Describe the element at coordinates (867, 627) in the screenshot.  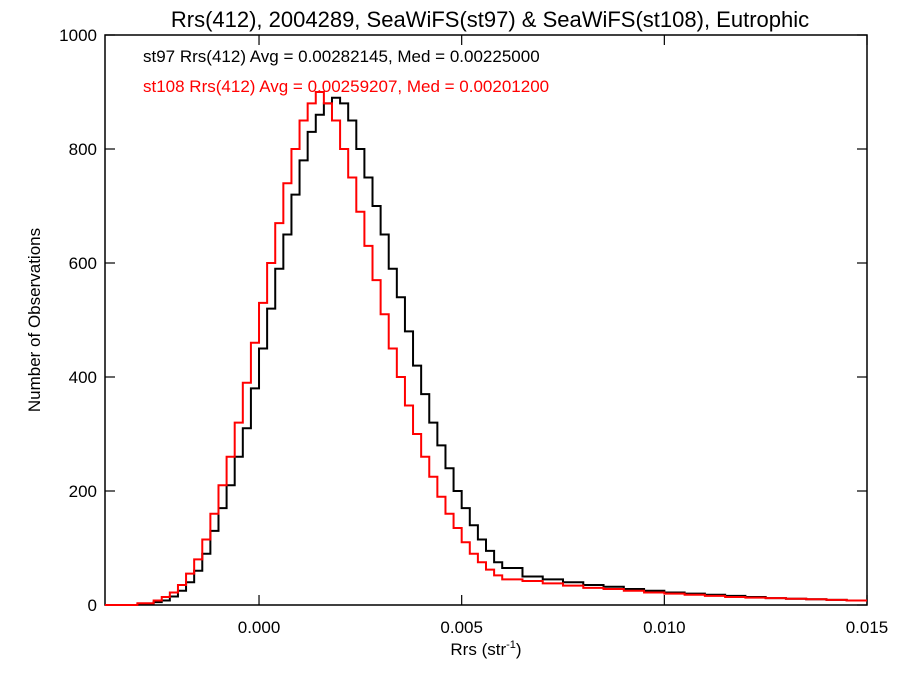
I see `x-tick-label: 0.015` at that location.